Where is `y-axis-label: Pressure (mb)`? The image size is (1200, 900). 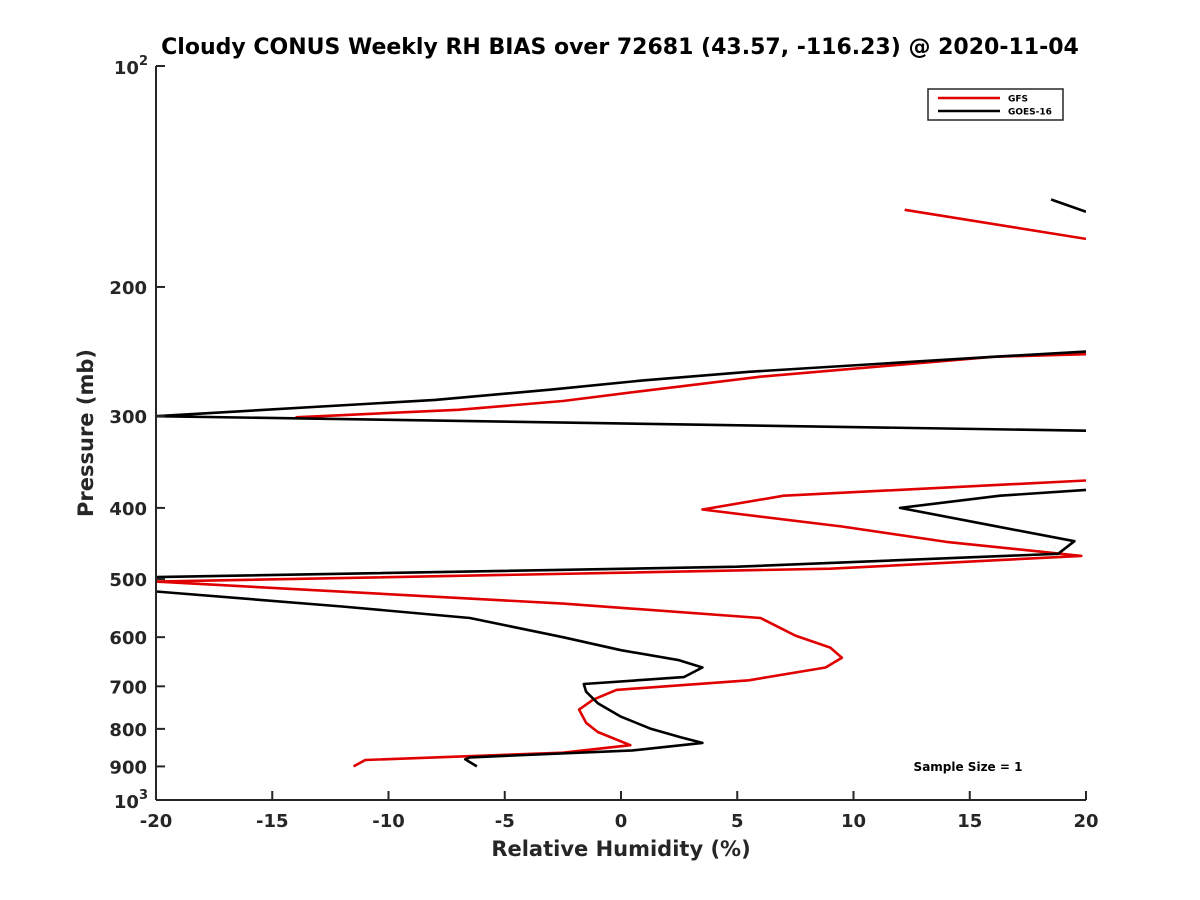 y-axis-label: Pressure (mb) is located at coordinates (86, 433).